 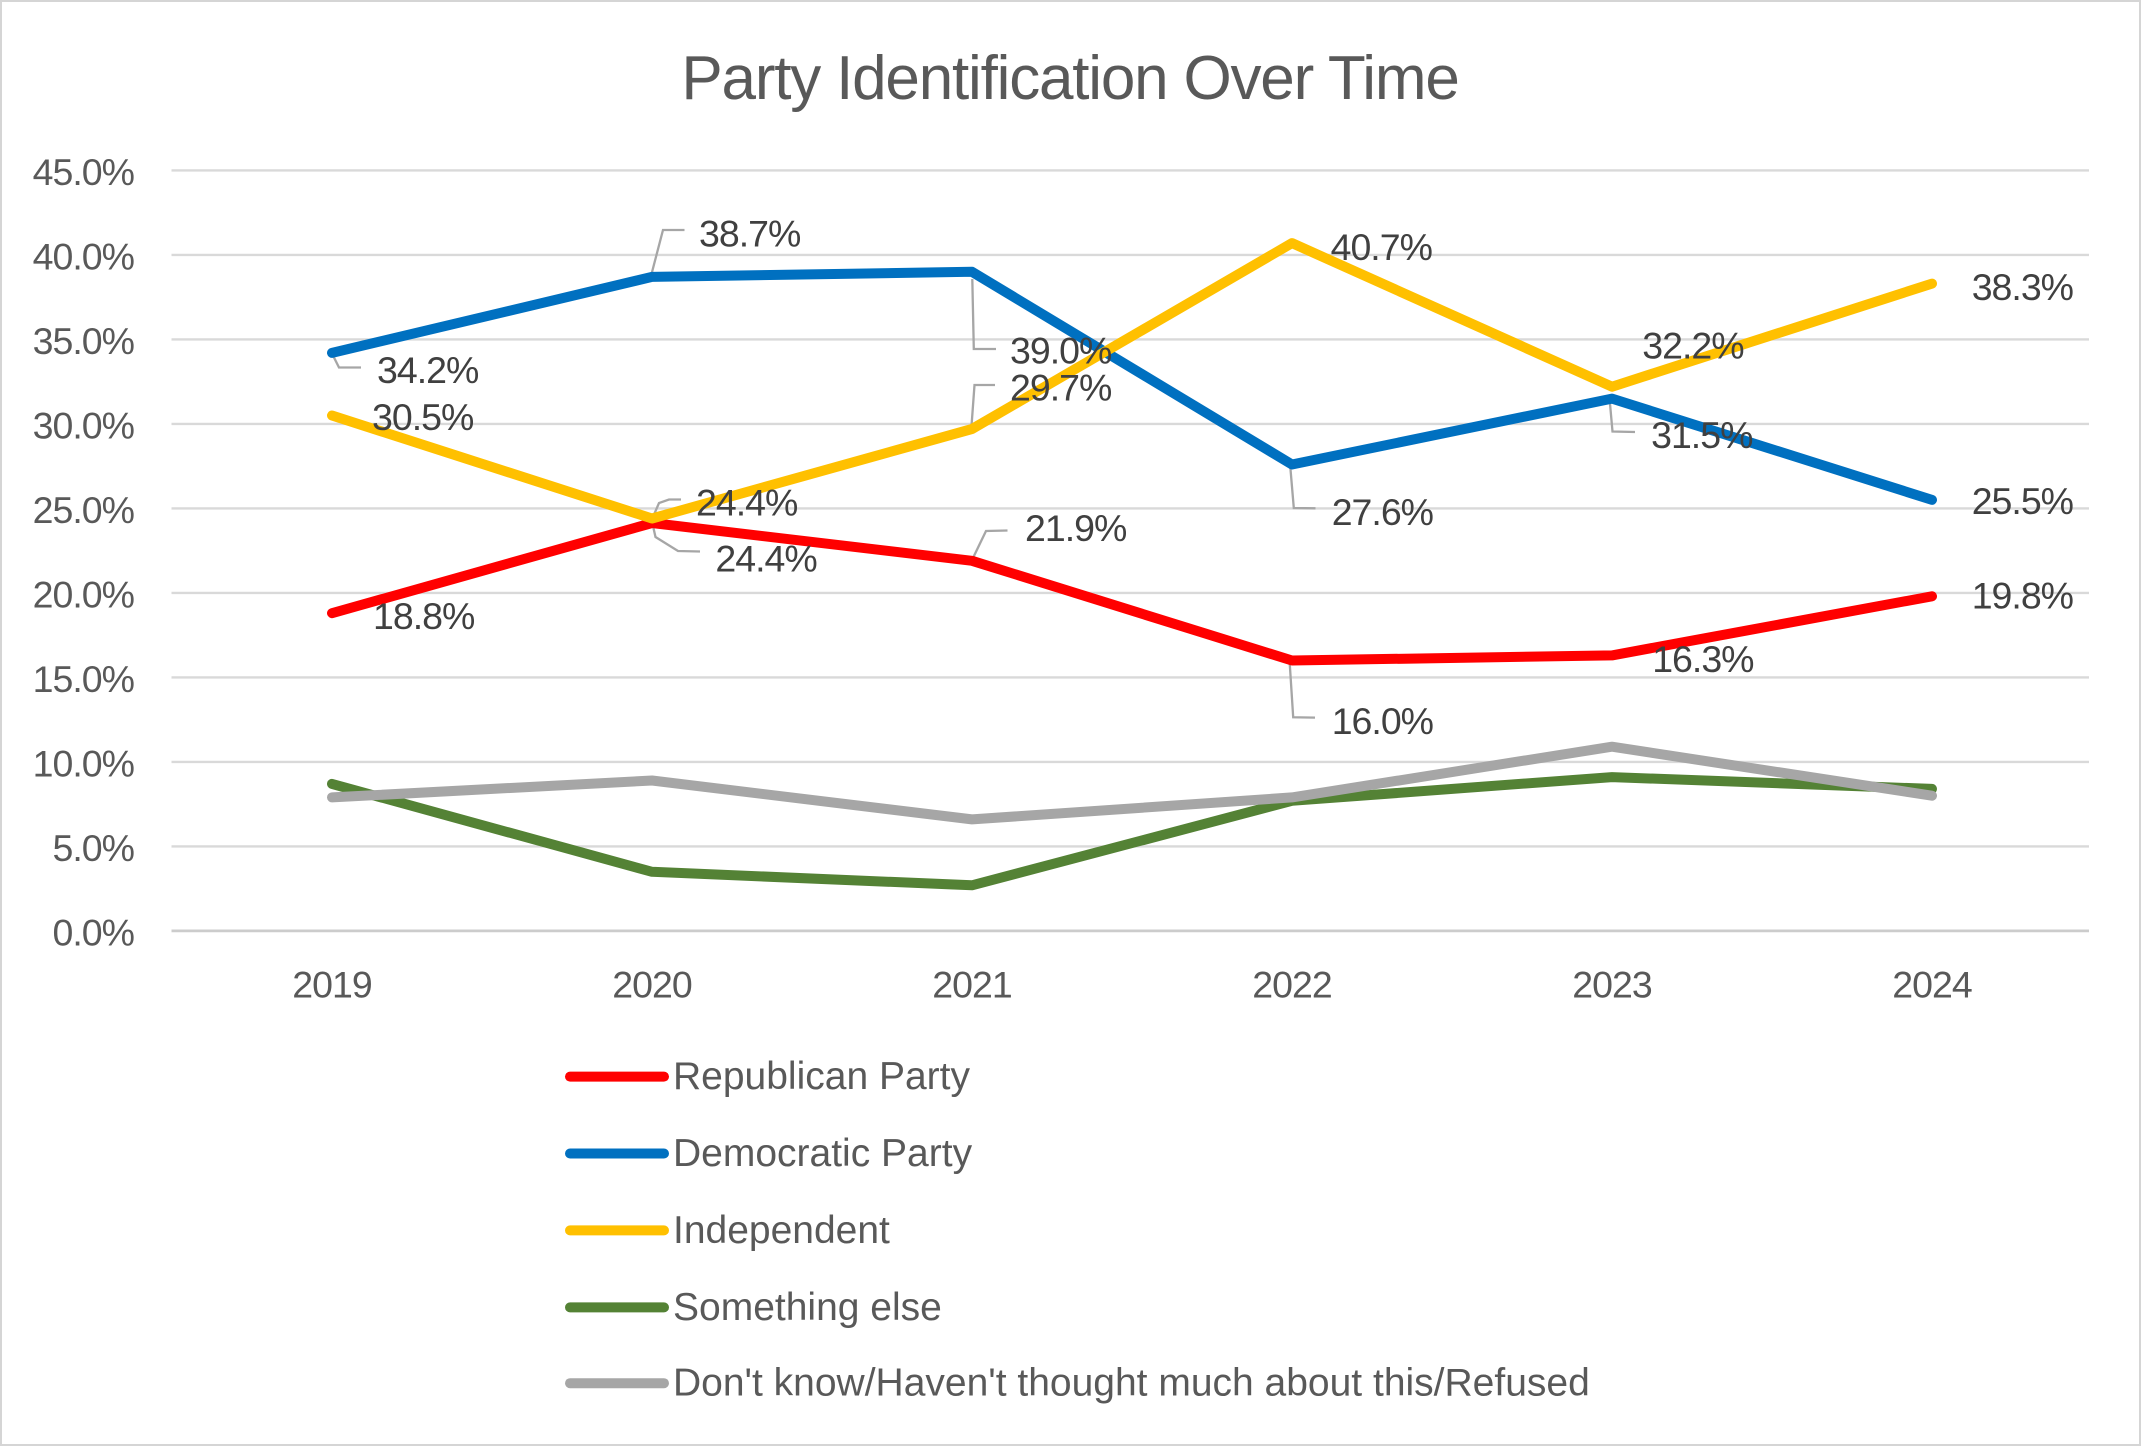 What do you see at coordinates (332, 985) in the screenshot?
I see `svg-text: 2019` at bounding box center [332, 985].